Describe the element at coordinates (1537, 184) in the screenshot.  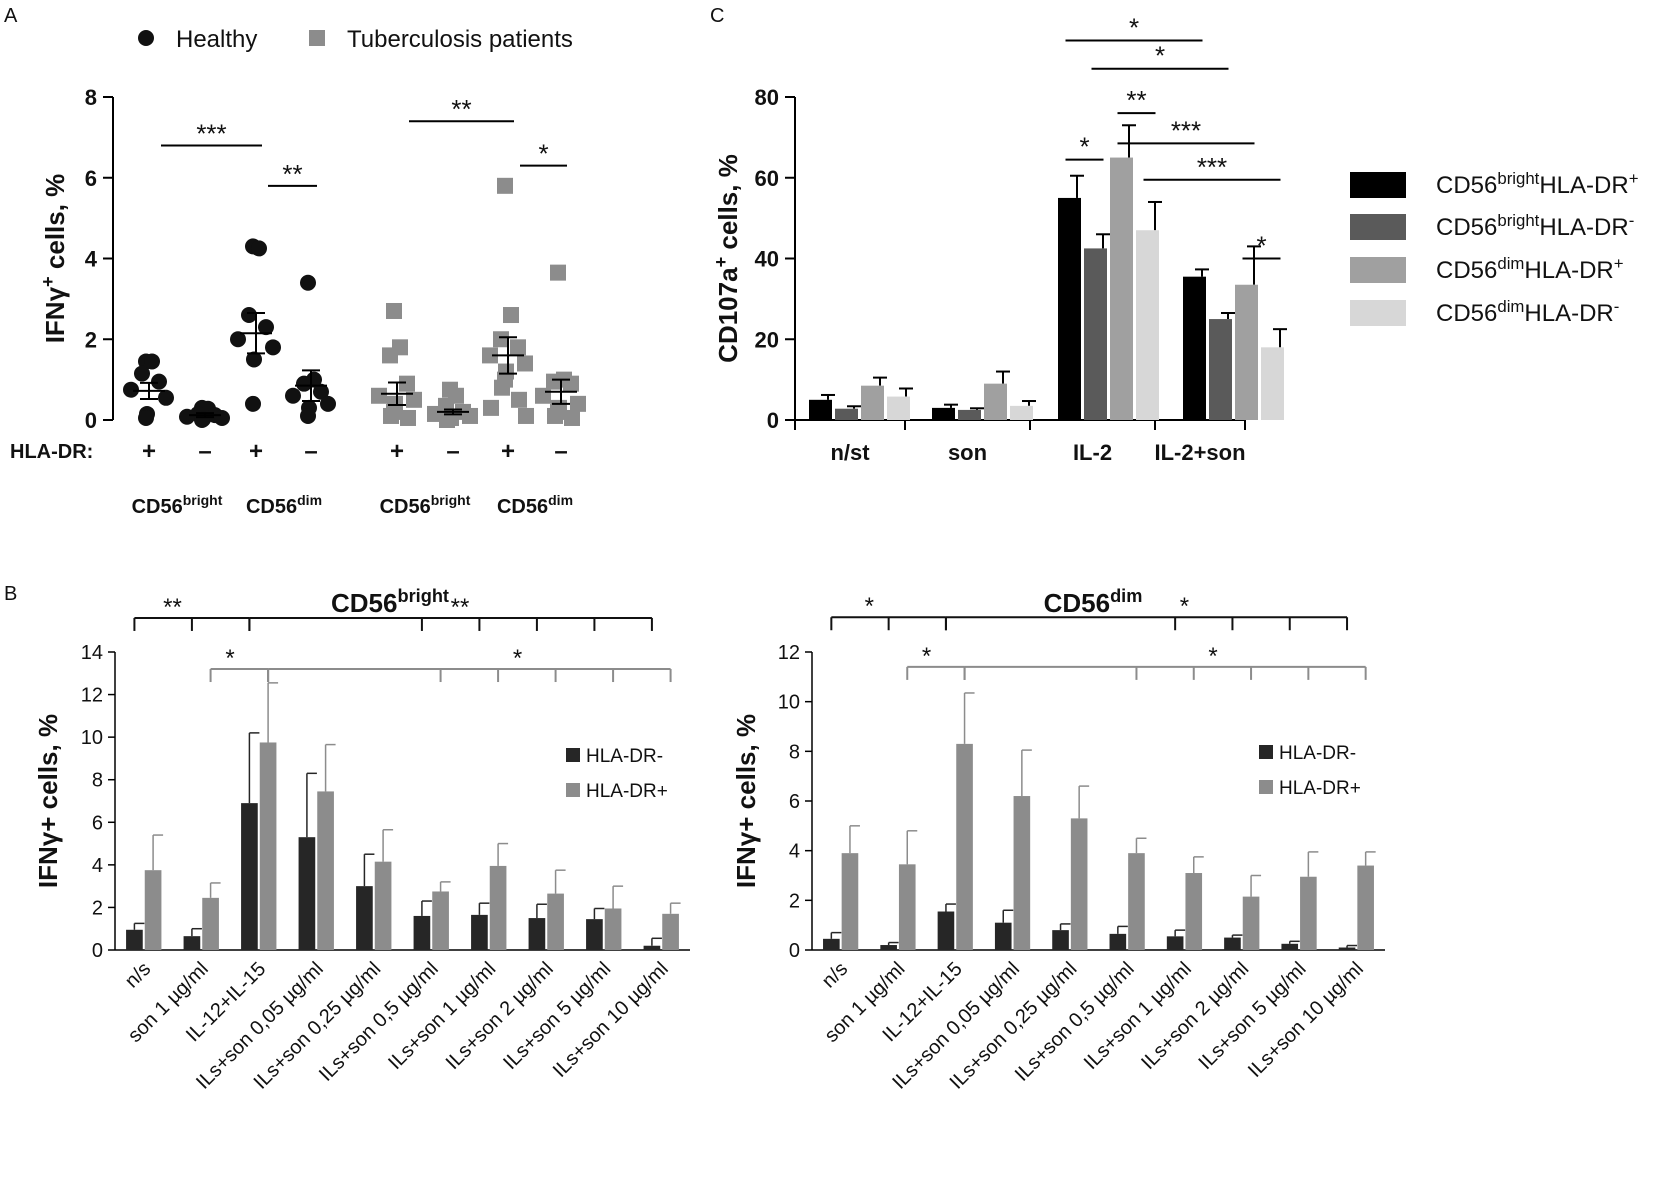
I see `legend-label: CD56brightHLA-DR+` at that location.